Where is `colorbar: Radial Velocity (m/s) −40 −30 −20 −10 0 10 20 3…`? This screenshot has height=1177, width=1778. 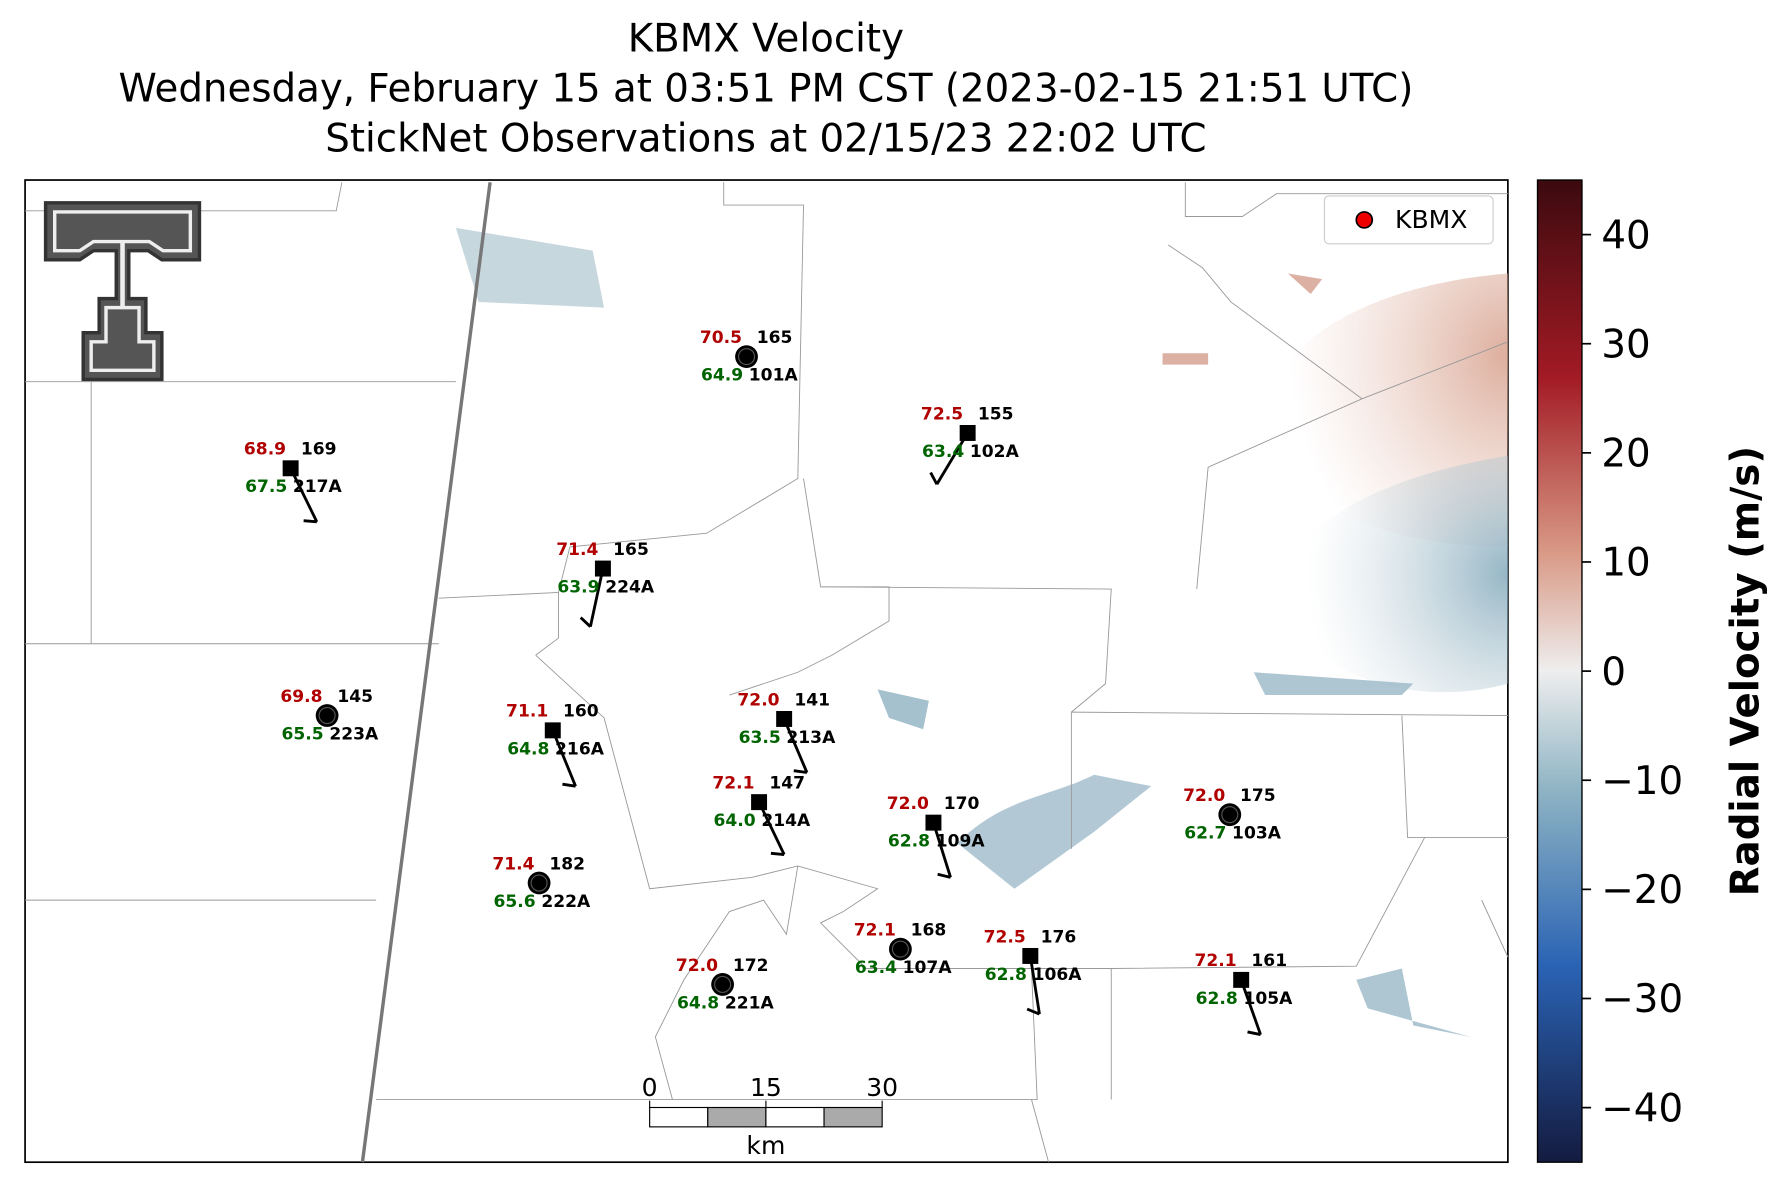 colorbar: Radial Velocity (m/s) −40 −30 −20 −10 0 10 20 3… is located at coordinates (1652, 671).